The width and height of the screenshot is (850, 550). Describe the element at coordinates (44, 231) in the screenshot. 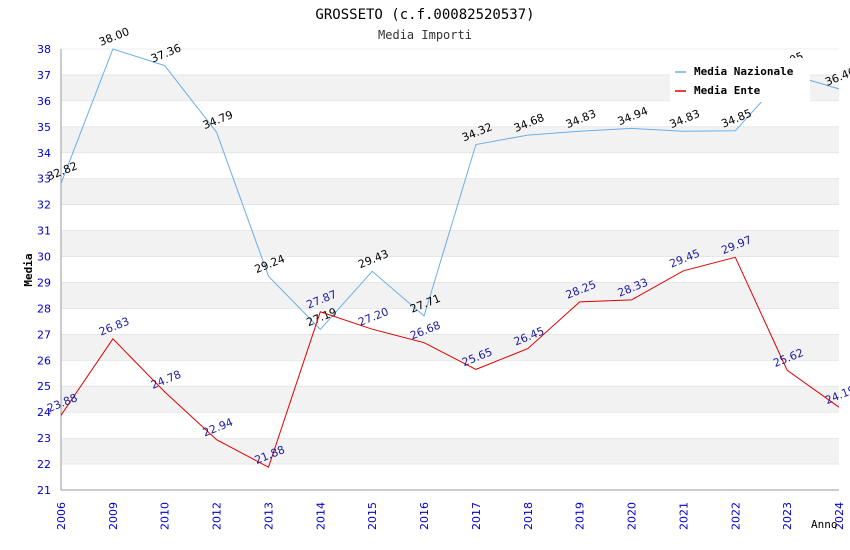

I see `y-tick-label: 31` at that location.